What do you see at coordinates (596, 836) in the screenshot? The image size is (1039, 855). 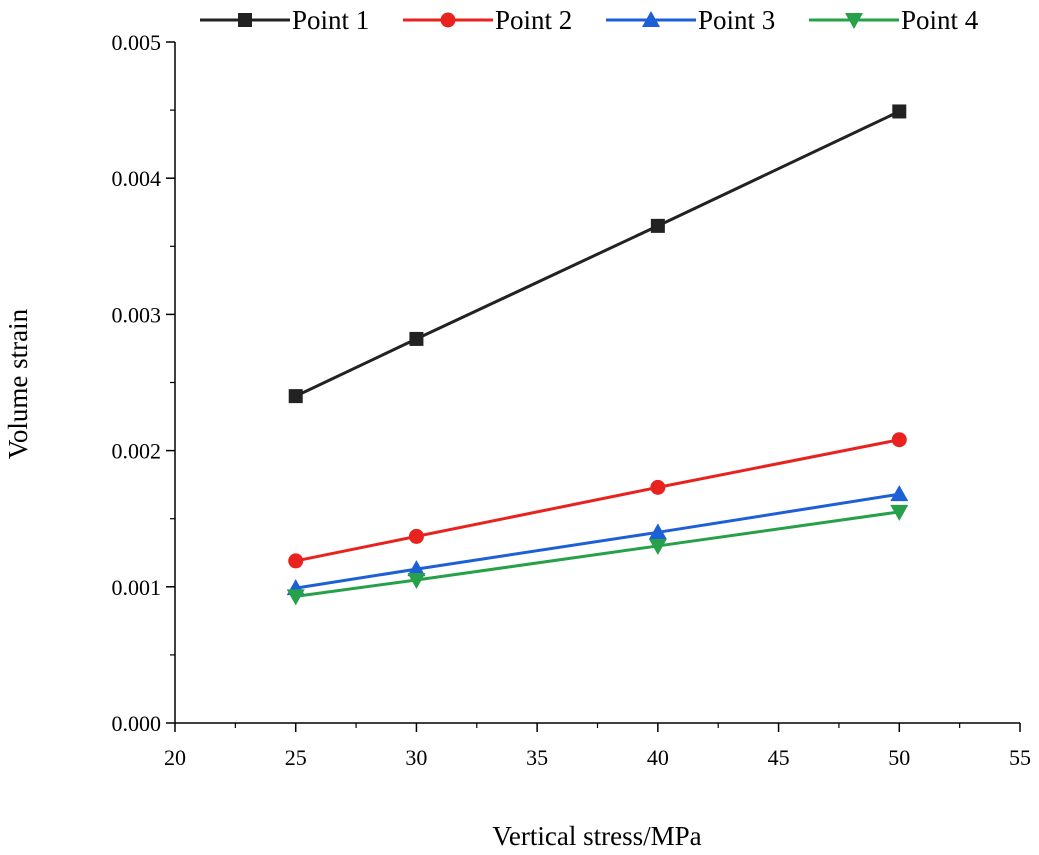 I see `x-axis-title: Vertical stress/MPa` at bounding box center [596, 836].